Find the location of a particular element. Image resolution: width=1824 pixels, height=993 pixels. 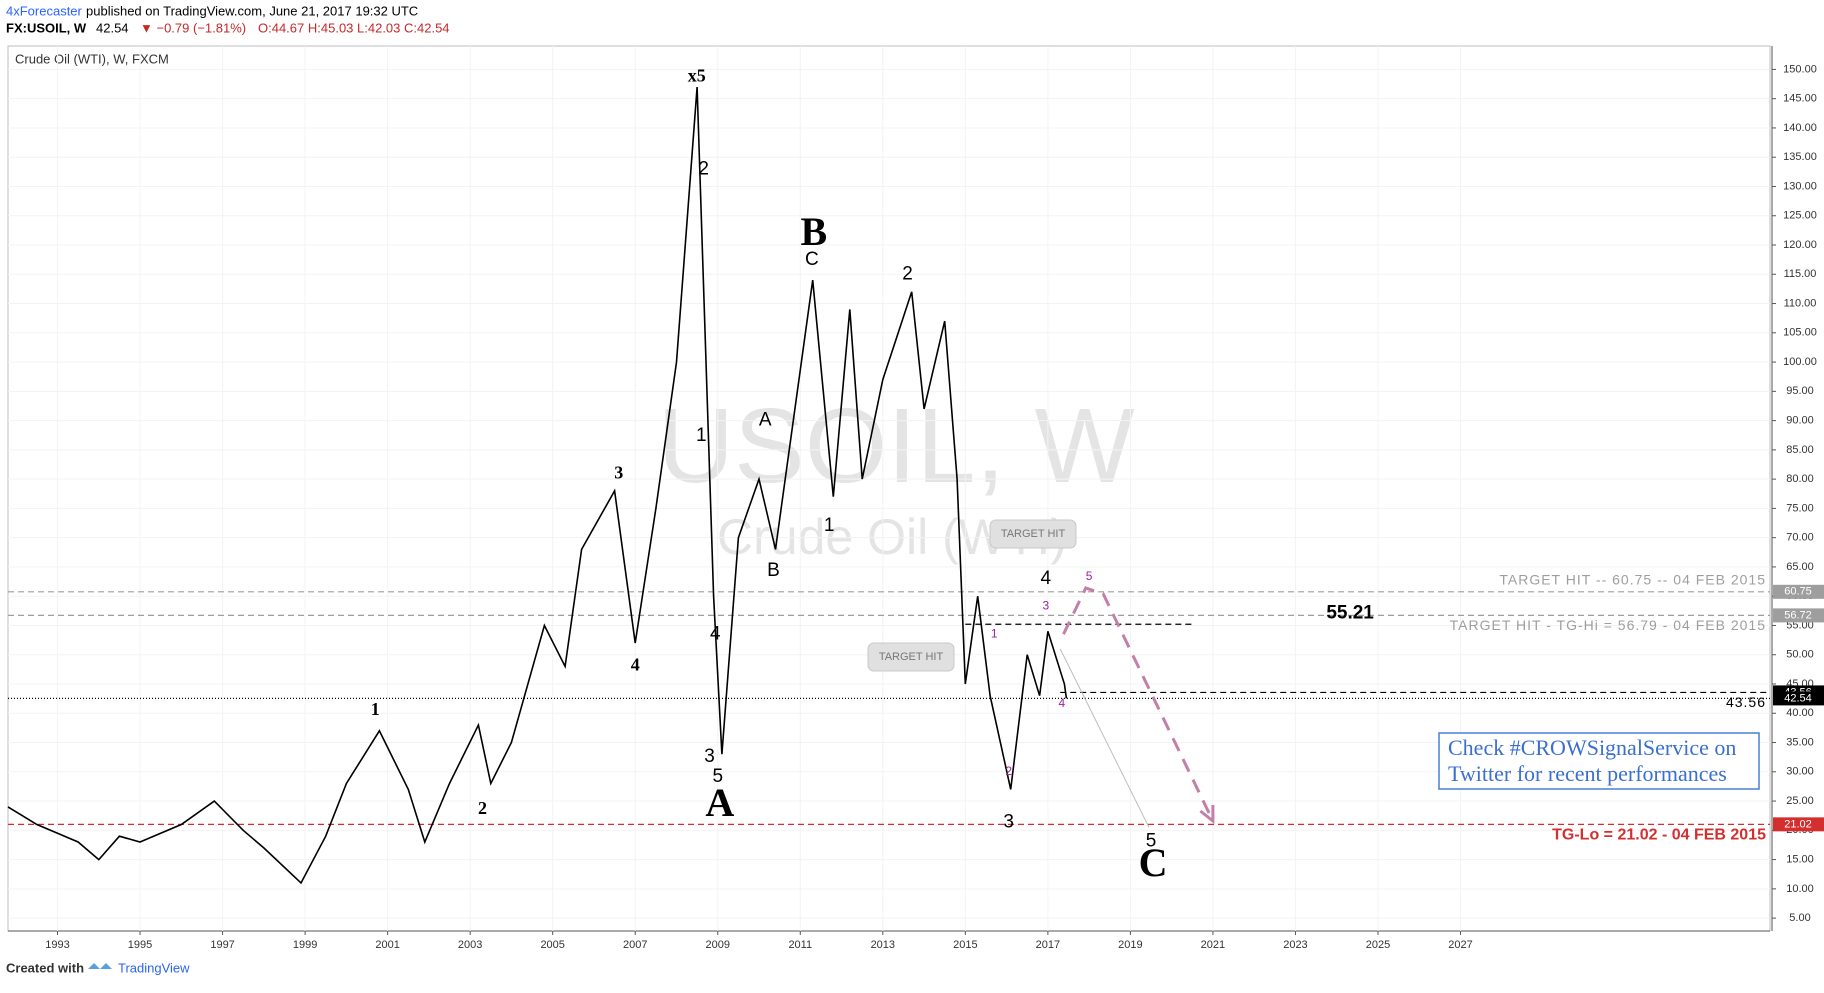

x-tick-label: 1999 is located at coordinates (305, 945).